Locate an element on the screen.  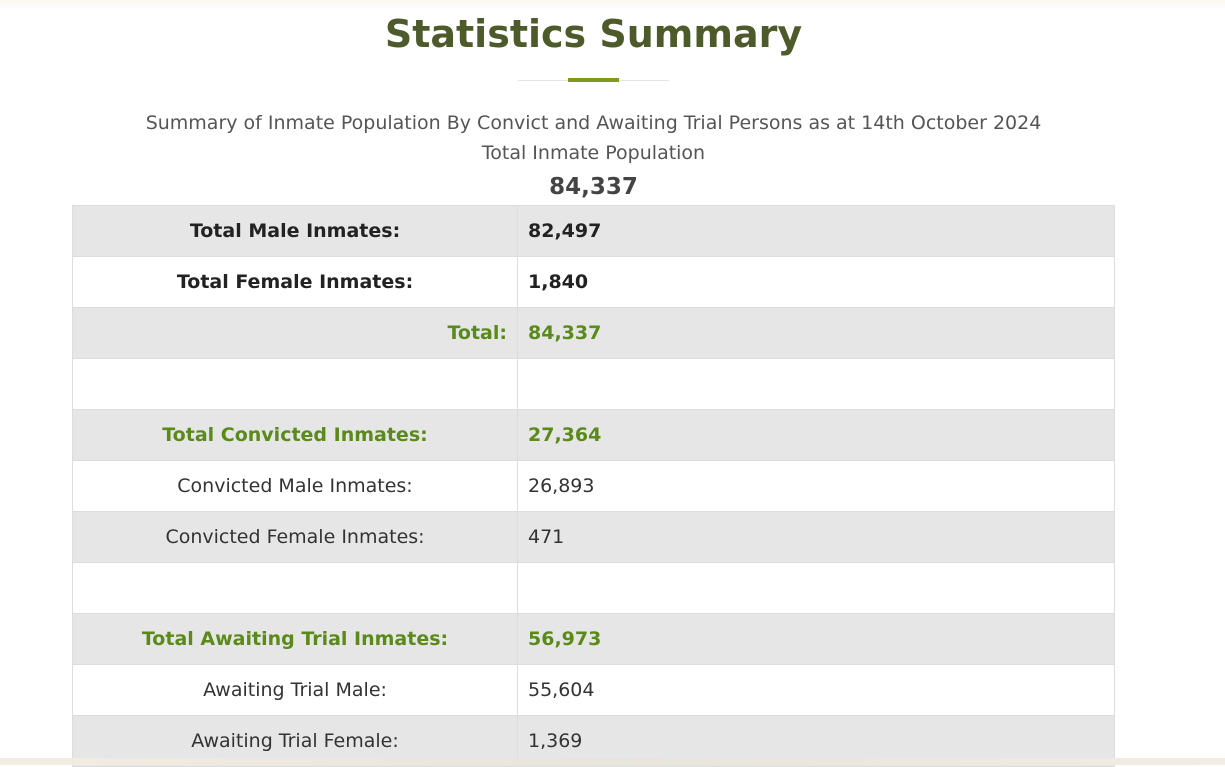
bottom-banner-edge is located at coordinates (612, 761).